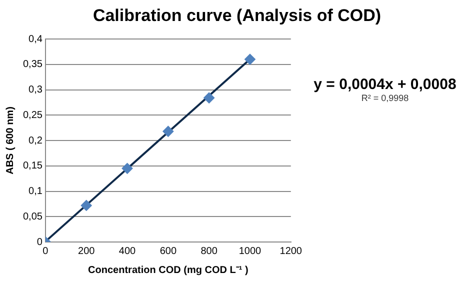 This screenshot has width=474, height=282. What do you see at coordinates (39, 242) in the screenshot?
I see `y-tick-label: 0` at bounding box center [39, 242].